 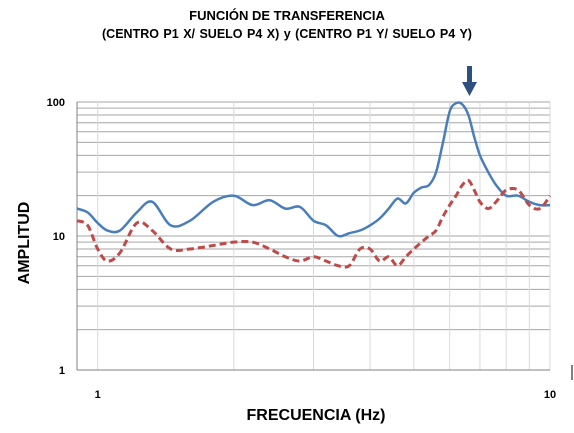 What do you see at coordinates (56, 103) in the screenshot?
I see `y-tick-label: 100` at bounding box center [56, 103].